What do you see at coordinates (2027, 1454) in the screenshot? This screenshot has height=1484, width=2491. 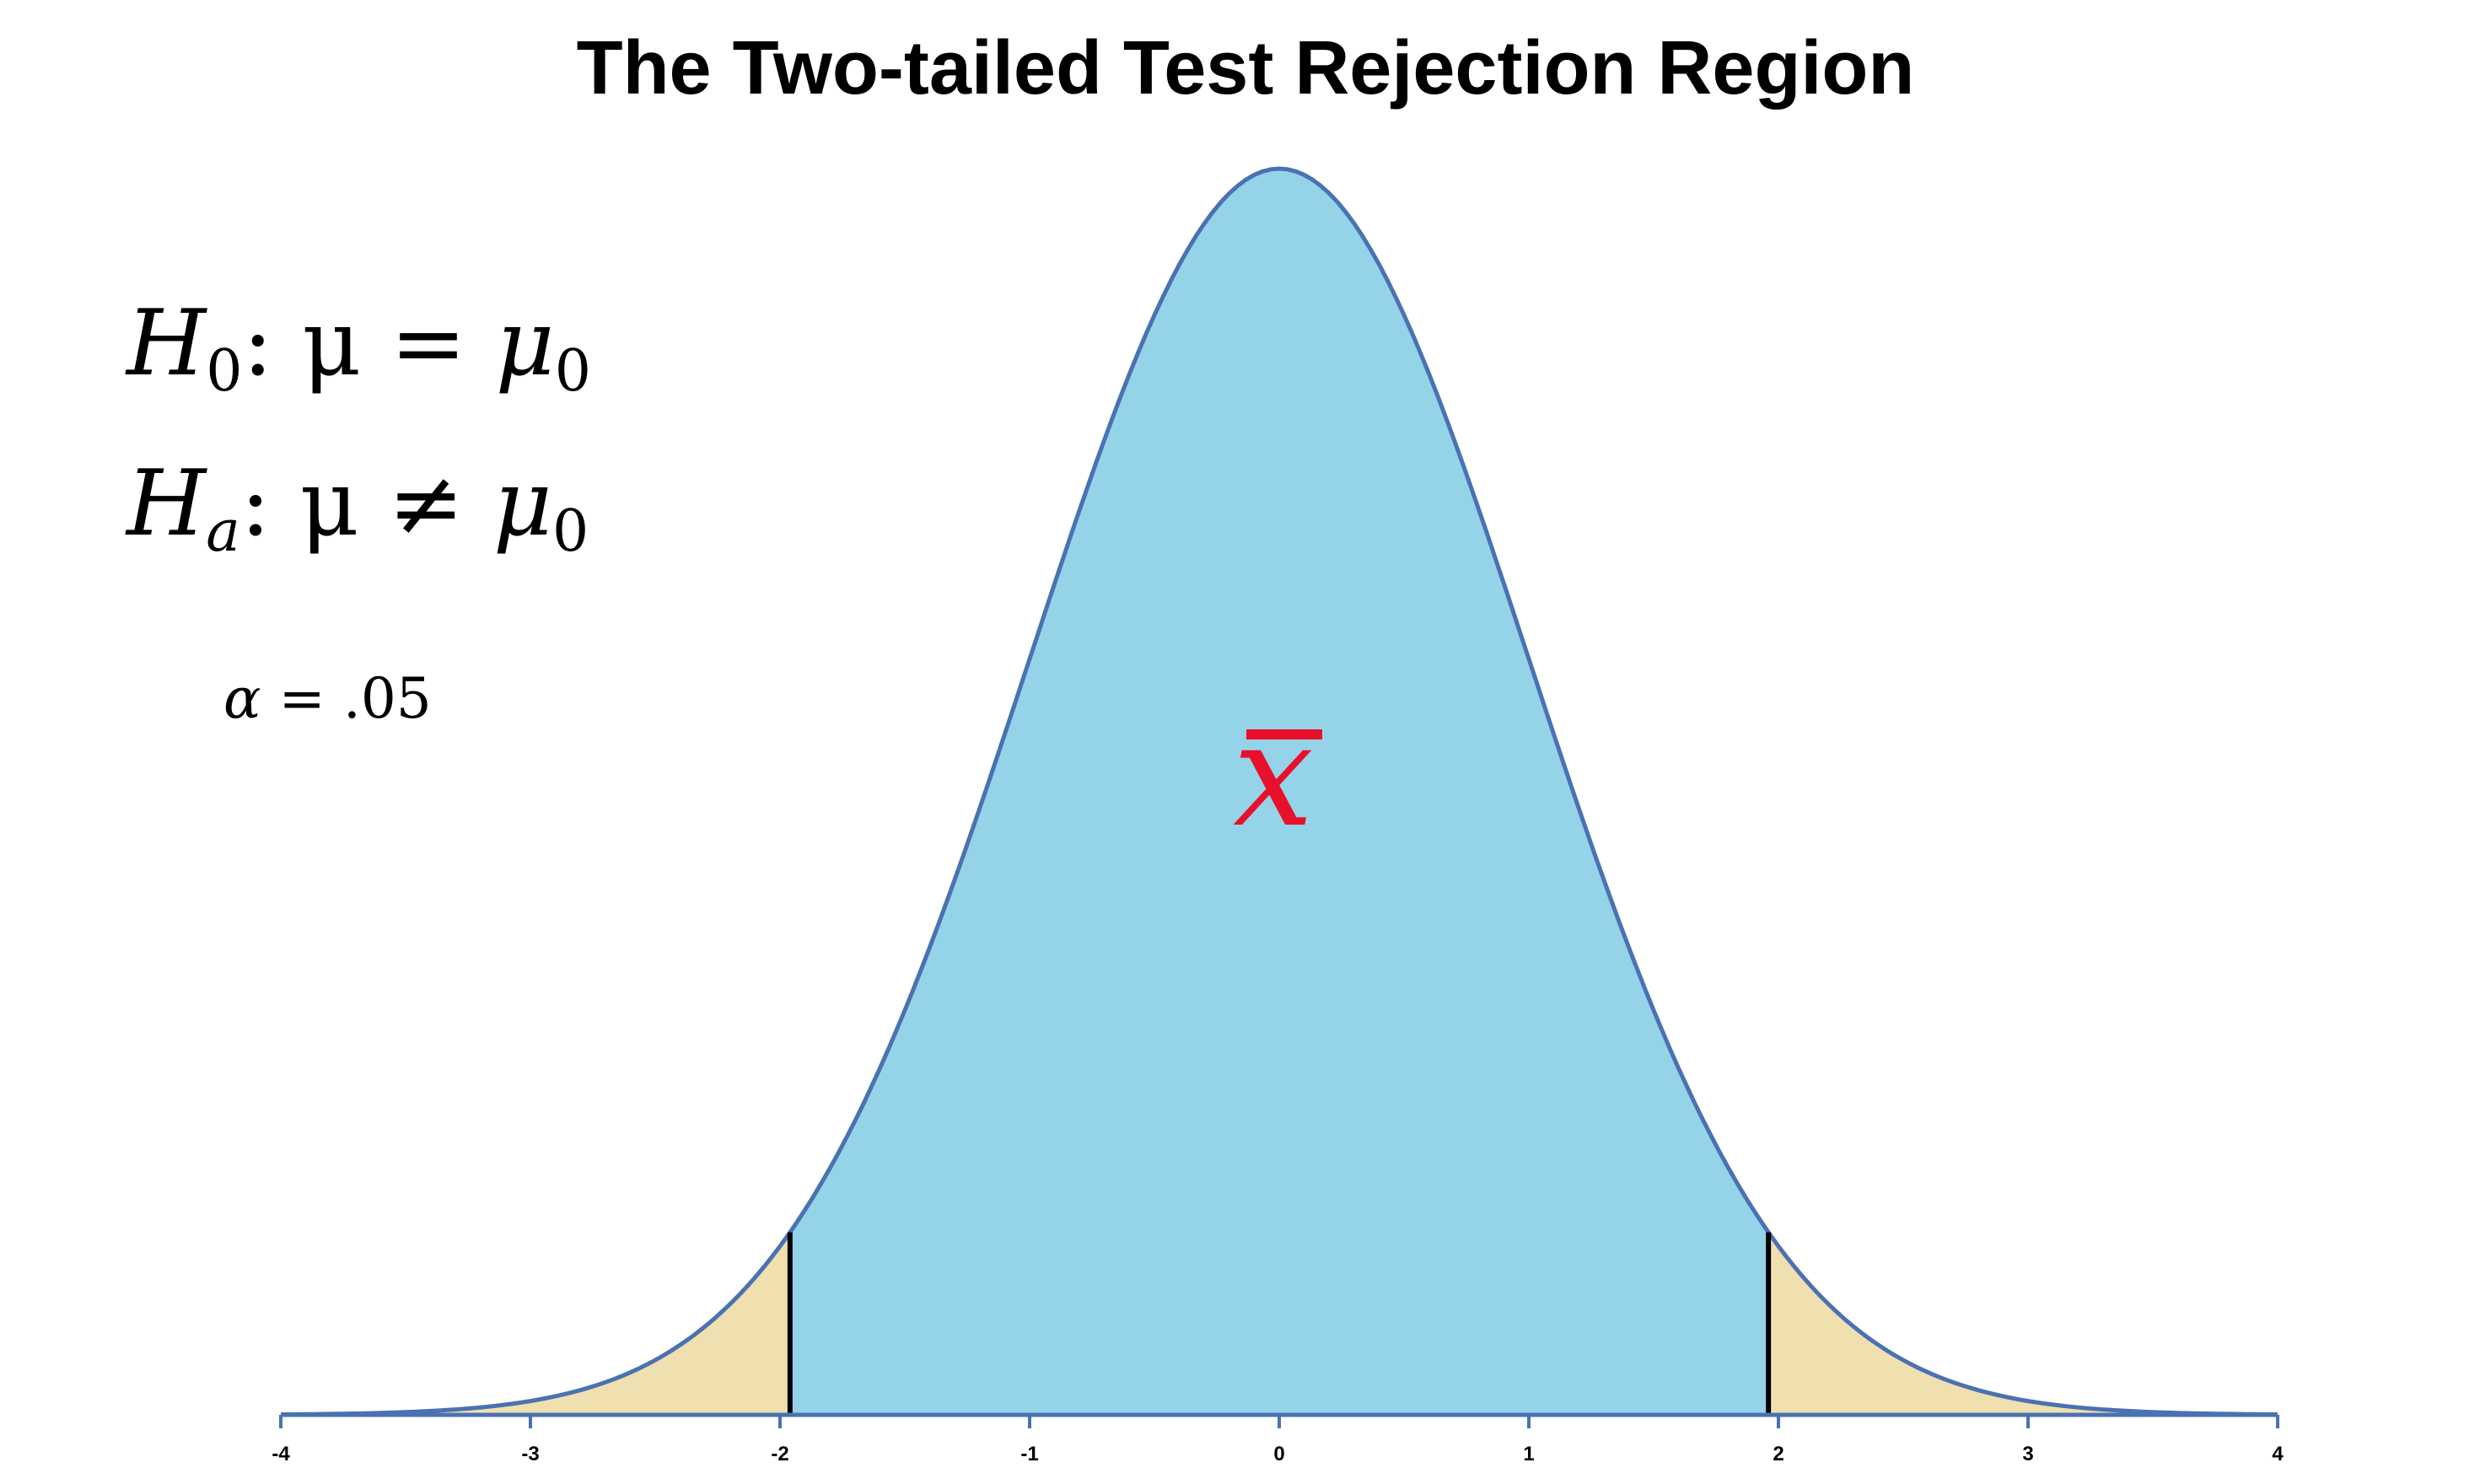 I see `x-tick-label-7: 3` at bounding box center [2027, 1454].